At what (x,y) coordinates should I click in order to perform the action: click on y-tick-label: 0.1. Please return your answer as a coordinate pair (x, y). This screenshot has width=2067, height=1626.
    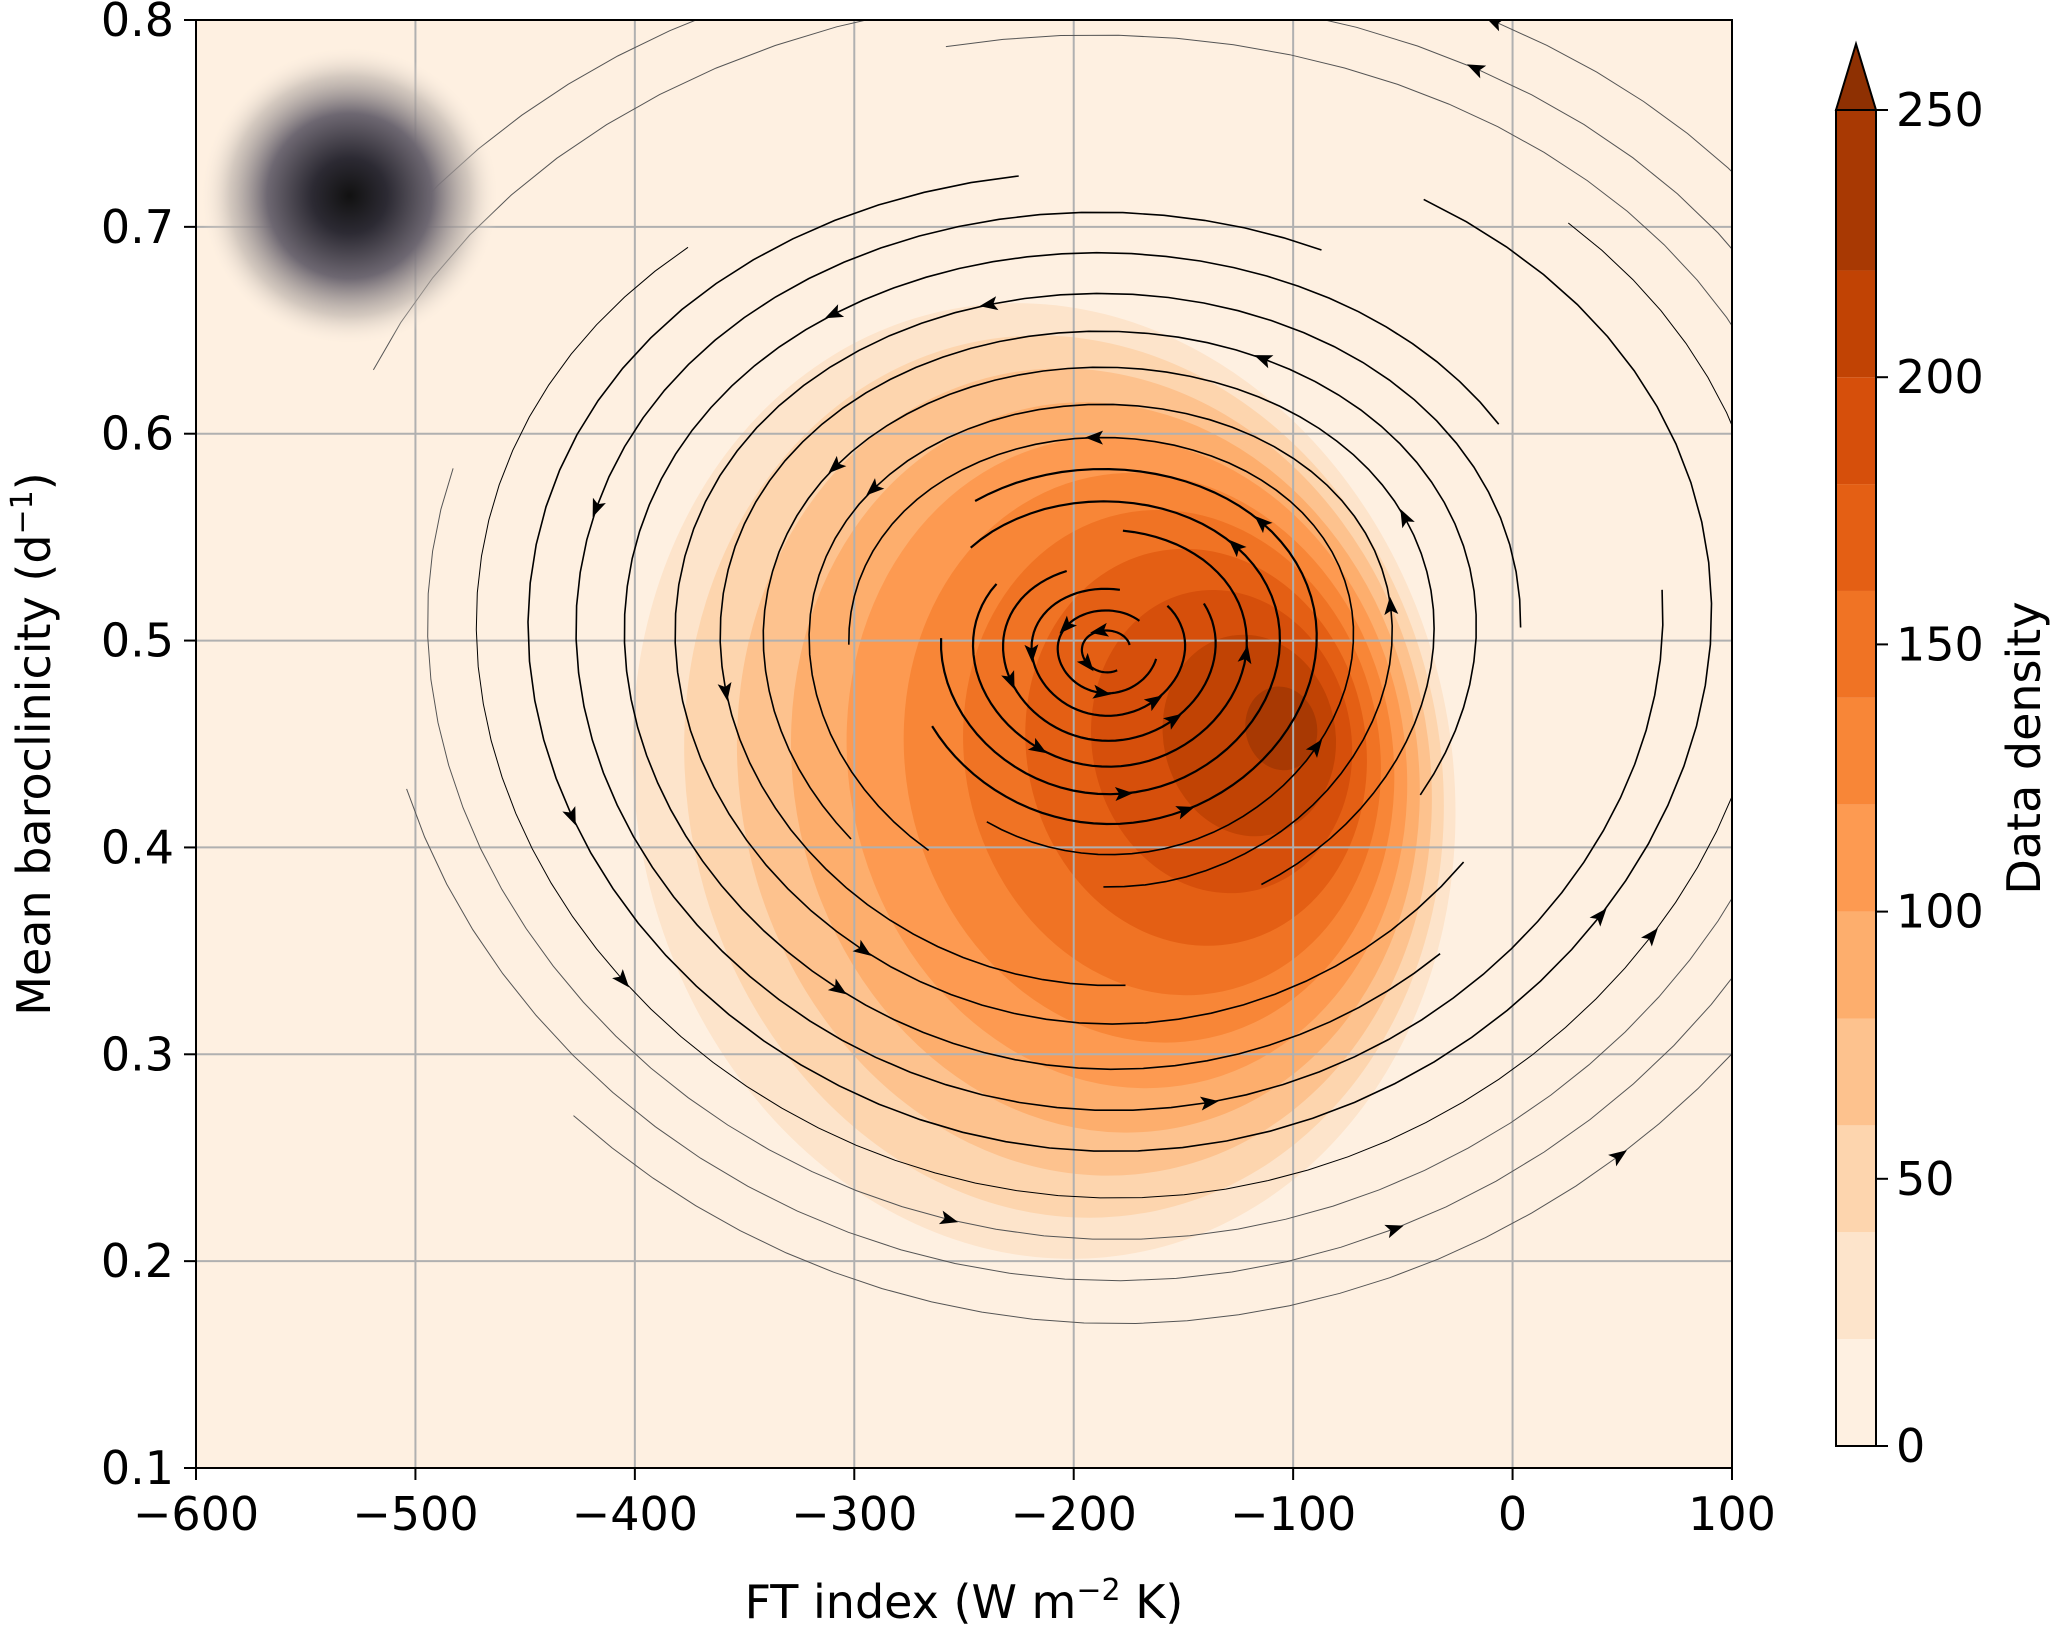
    Looking at the image, I should click on (137, 1468).